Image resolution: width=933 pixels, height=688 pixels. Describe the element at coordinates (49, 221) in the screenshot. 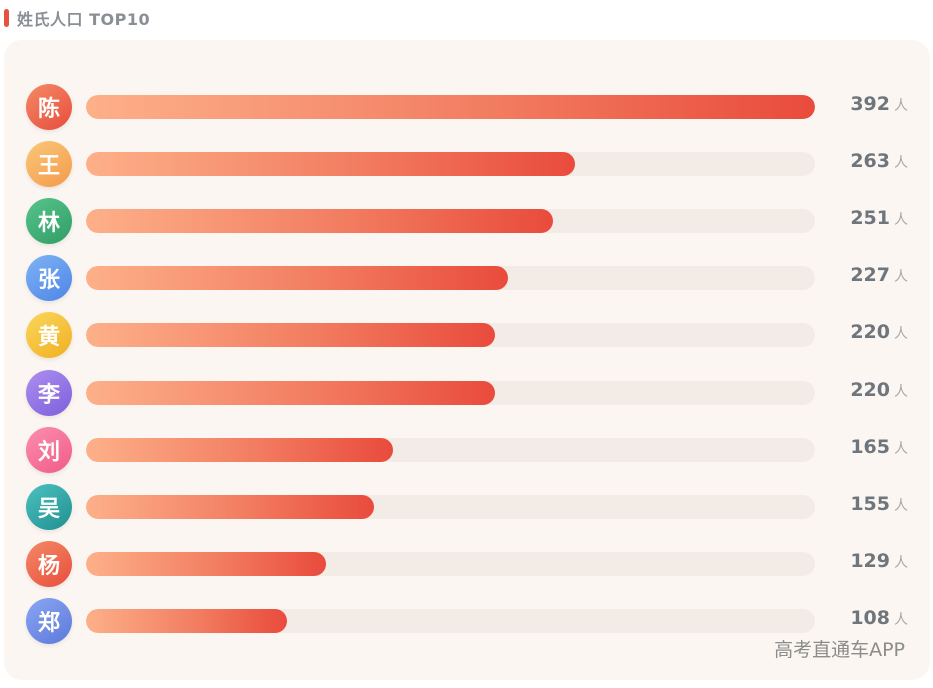

I see `surname-avatar: 林` at that location.